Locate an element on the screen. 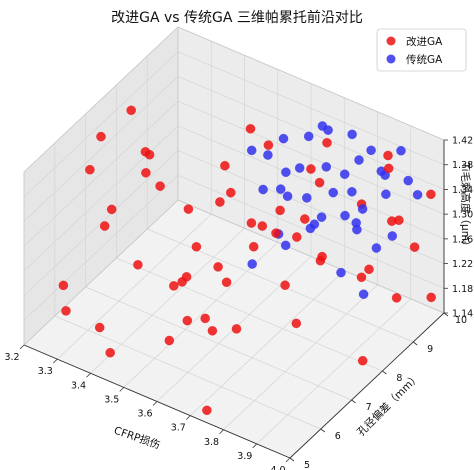  back-grid-z is located at coordinates (311, 157).